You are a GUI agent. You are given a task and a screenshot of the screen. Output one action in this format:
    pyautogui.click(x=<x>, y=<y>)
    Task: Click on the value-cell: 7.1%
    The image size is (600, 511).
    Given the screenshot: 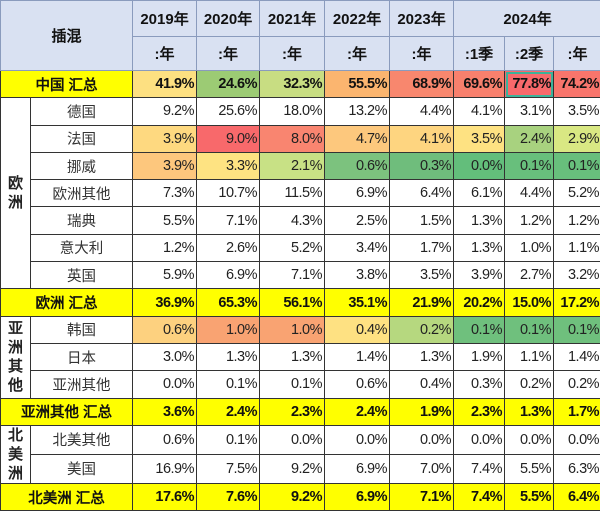 What is the action you would take?
    pyautogui.click(x=228, y=220)
    